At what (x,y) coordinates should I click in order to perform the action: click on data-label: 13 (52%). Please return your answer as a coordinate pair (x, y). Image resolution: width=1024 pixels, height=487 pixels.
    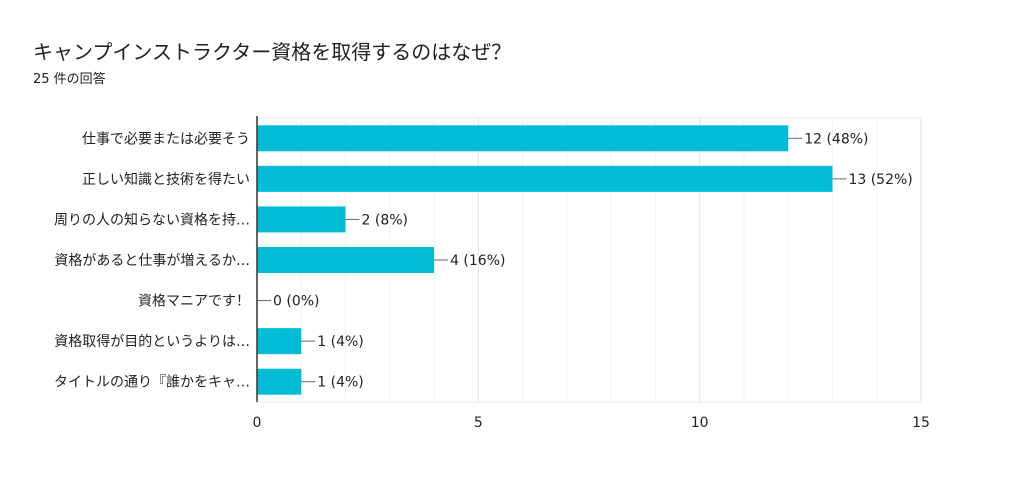
    Looking at the image, I should click on (880, 180).